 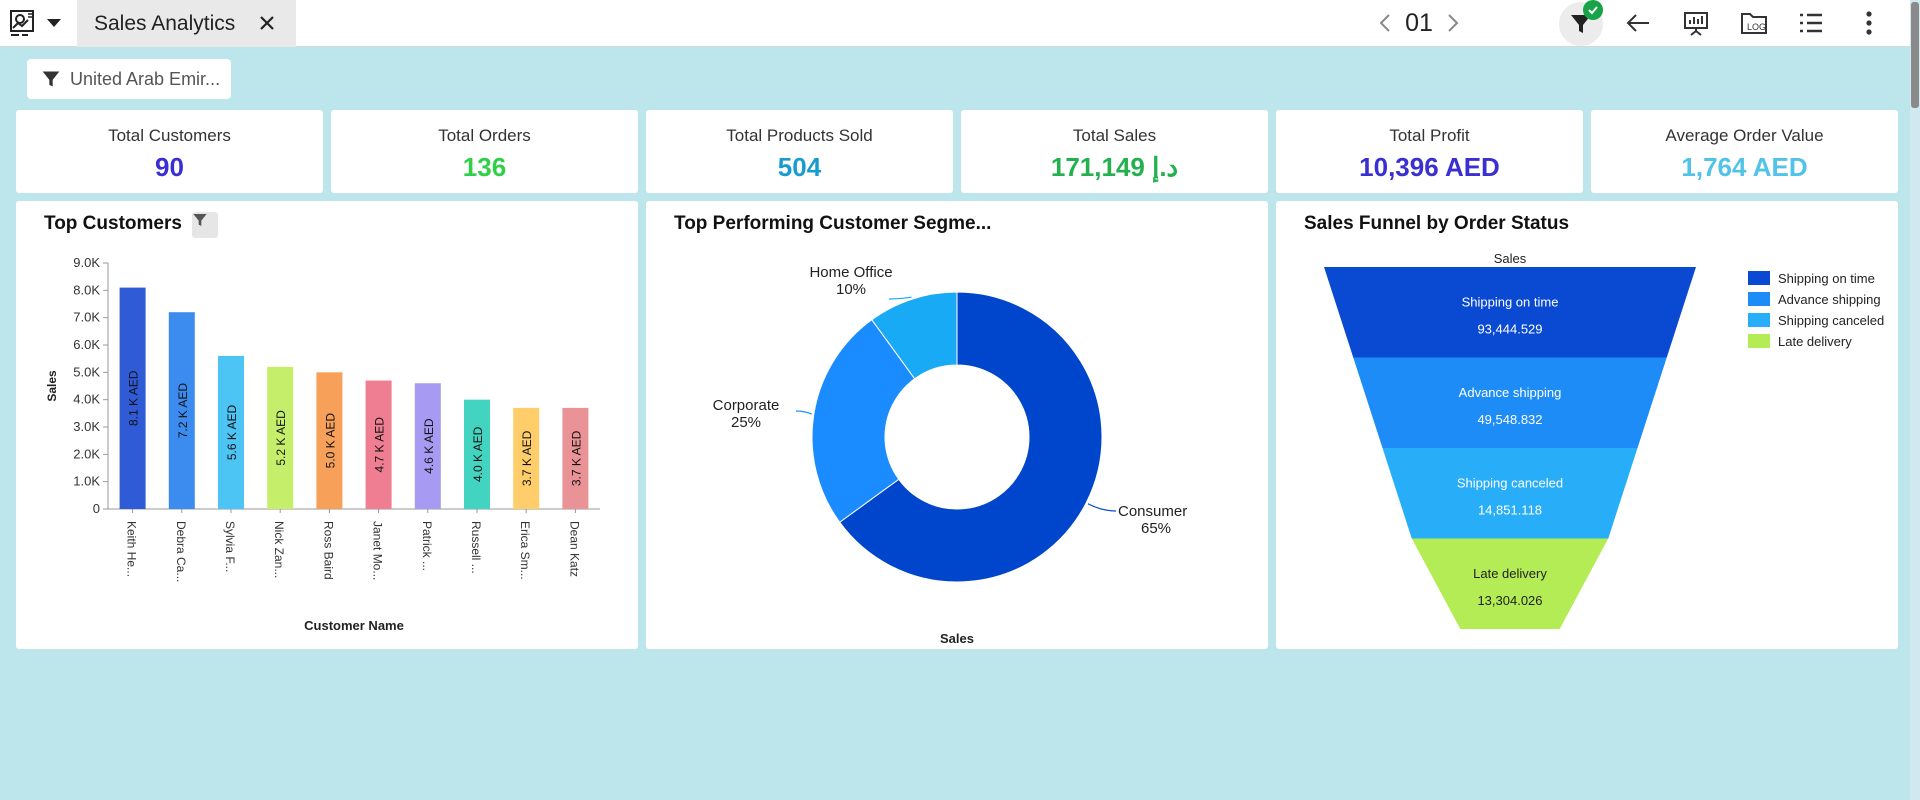 What do you see at coordinates (1419, 22) in the screenshot?
I see `page-number: 01` at bounding box center [1419, 22].